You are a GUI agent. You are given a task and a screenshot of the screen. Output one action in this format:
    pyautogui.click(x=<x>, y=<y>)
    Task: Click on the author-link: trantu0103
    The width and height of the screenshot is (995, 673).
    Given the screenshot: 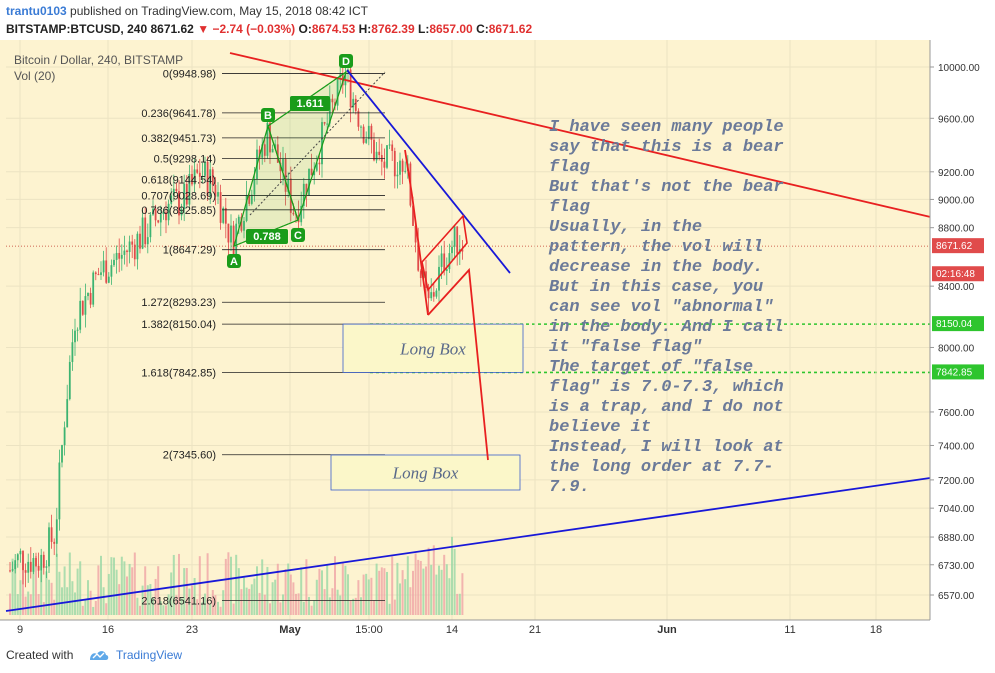 What is the action you would take?
    pyautogui.click(x=36, y=11)
    